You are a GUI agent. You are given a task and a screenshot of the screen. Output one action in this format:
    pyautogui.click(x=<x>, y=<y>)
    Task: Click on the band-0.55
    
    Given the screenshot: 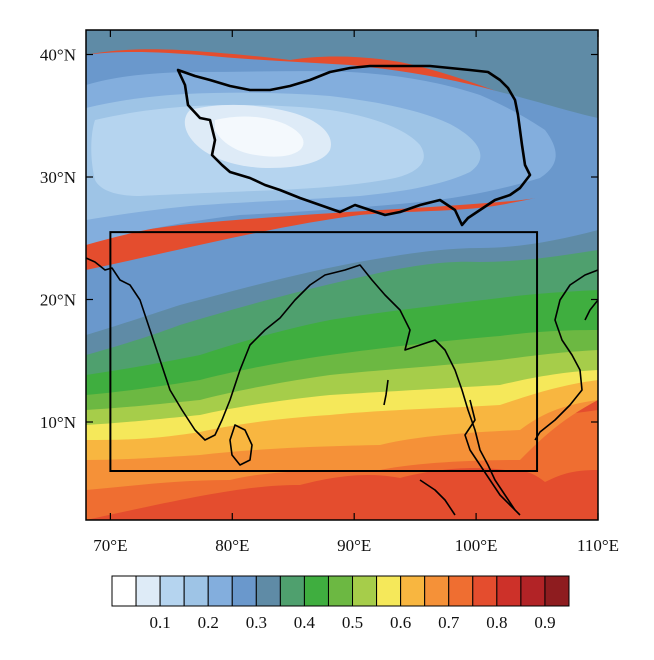 What is the action you would take?
    pyautogui.click(x=342, y=365)
    